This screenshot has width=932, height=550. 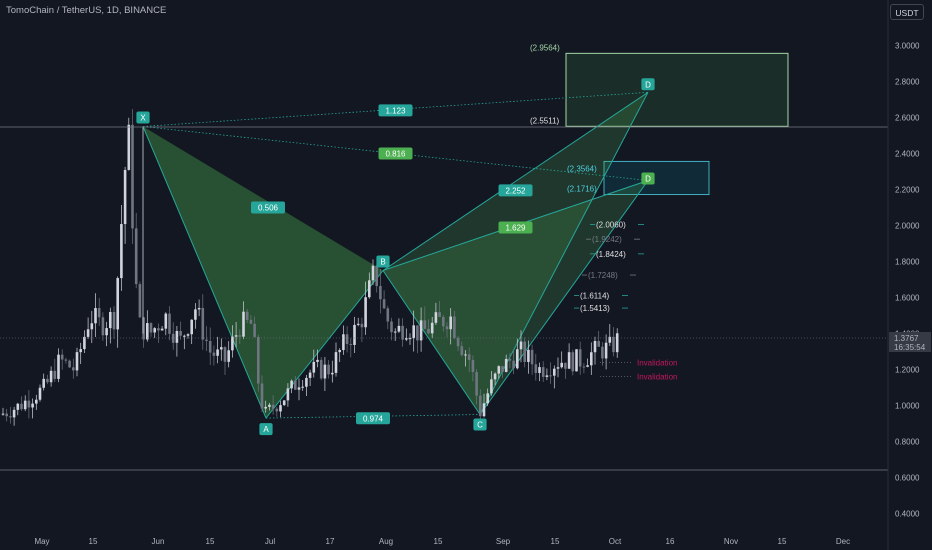 I want to click on target-zones, so click(x=677, y=124).